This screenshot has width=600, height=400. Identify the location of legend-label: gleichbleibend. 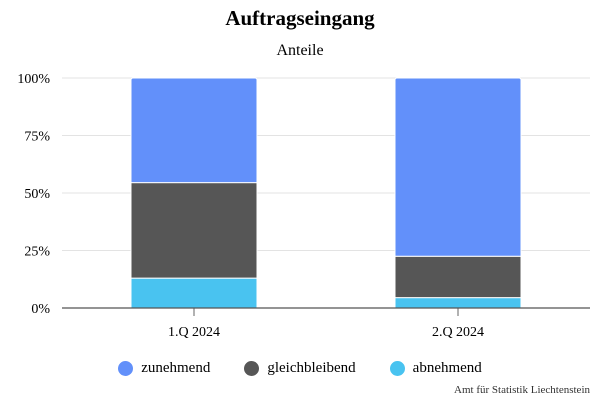
(311, 368).